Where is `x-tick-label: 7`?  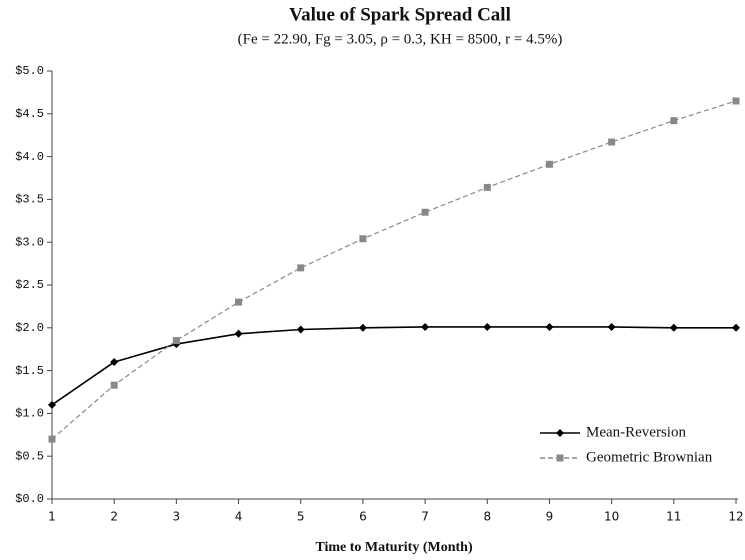 x-tick-label: 7 is located at coordinates (425, 517).